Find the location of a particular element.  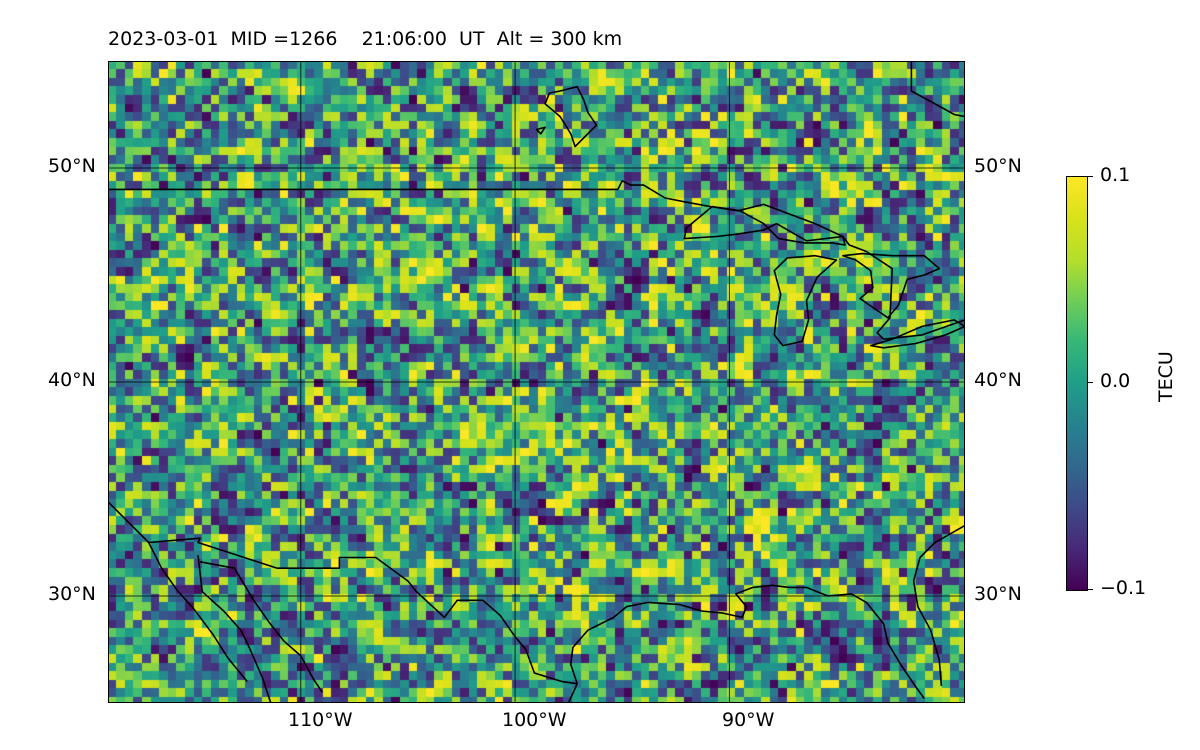

us-mexico-border is located at coordinates (343, 593).